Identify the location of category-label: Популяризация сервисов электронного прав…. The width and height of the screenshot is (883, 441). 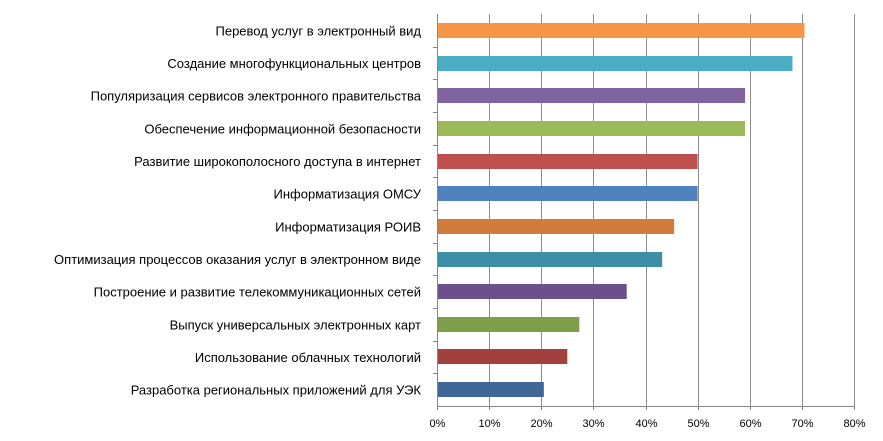
(256, 96).